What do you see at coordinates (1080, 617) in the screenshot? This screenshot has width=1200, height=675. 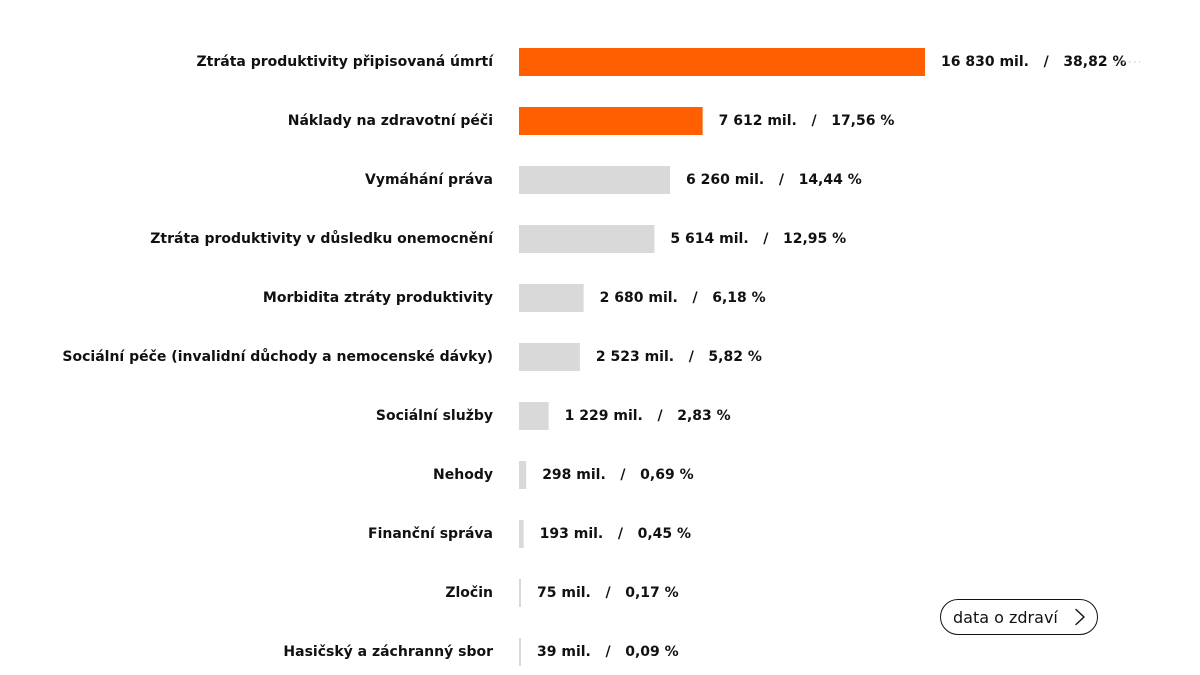 I see `chevron-right-icon` at bounding box center [1080, 617].